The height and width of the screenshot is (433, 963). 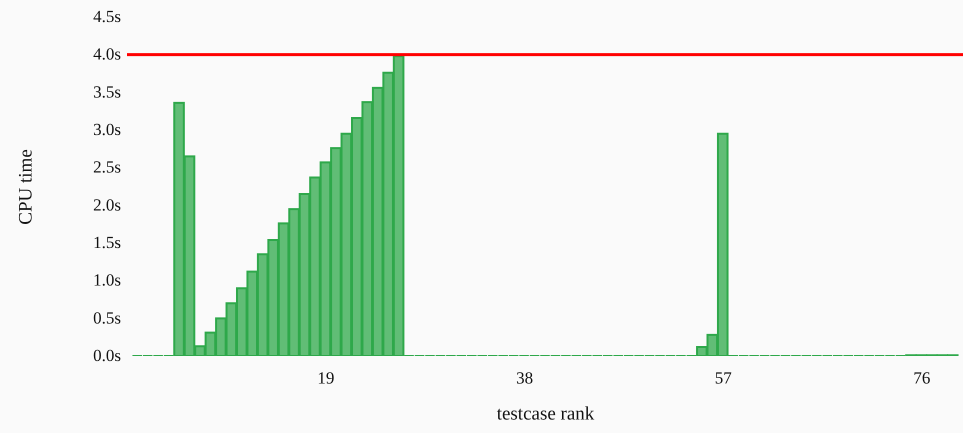 I want to click on x-tick-label: 38, so click(x=525, y=378).